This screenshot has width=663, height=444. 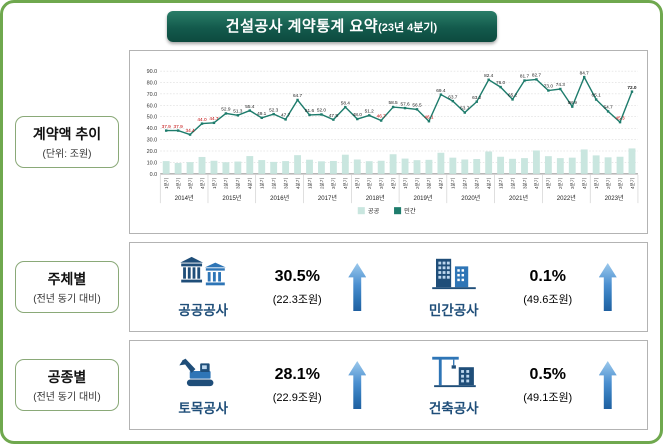 What do you see at coordinates (548, 287) in the screenshot?
I see `stat-values-private: 0.1% (49.6조원)` at bounding box center [548, 287].